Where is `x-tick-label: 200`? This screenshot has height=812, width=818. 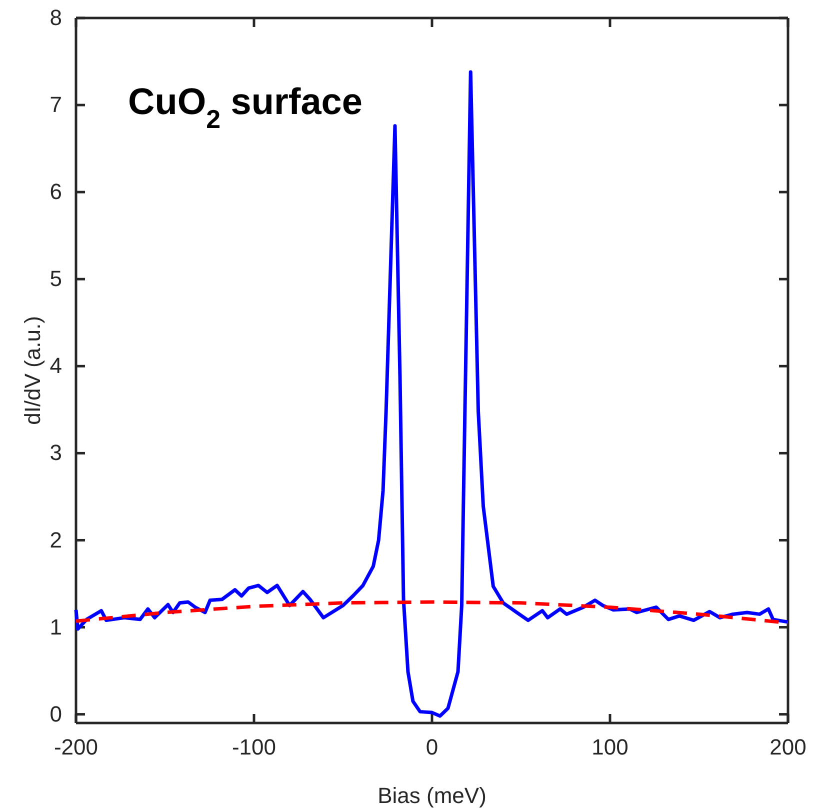
x-tick-label: 200 is located at coordinates (788, 747).